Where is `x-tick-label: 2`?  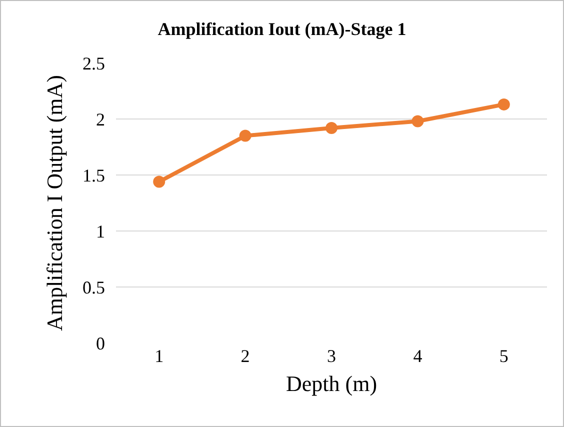
x-tick-label: 2 is located at coordinates (245, 356).